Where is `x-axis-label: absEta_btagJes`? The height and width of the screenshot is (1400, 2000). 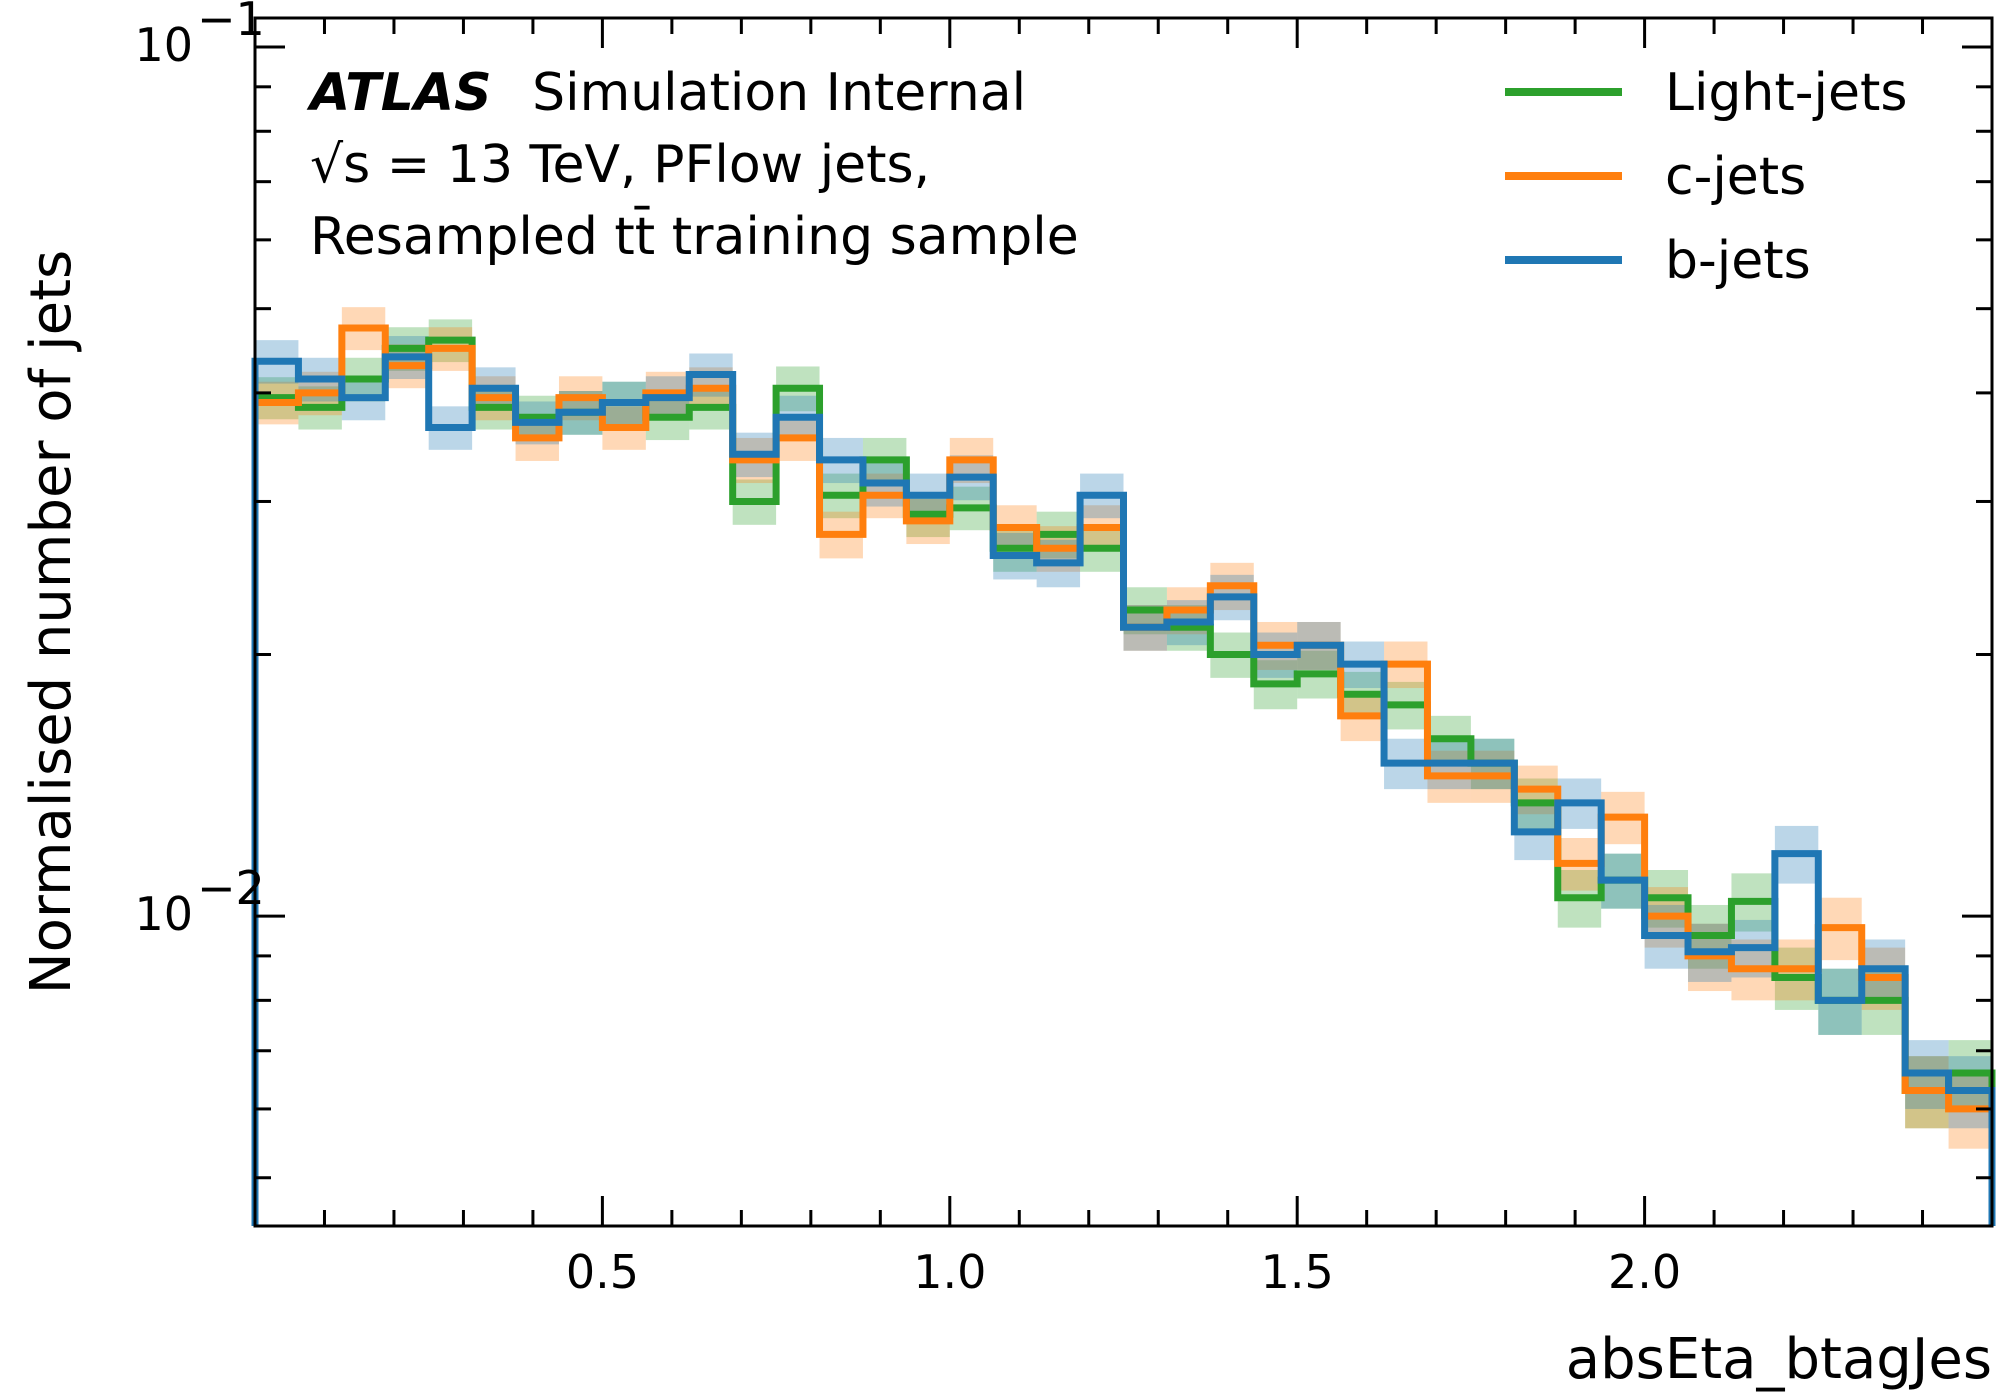
x-axis-label: absEta_btagJes is located at coordinates (1779, 1359).